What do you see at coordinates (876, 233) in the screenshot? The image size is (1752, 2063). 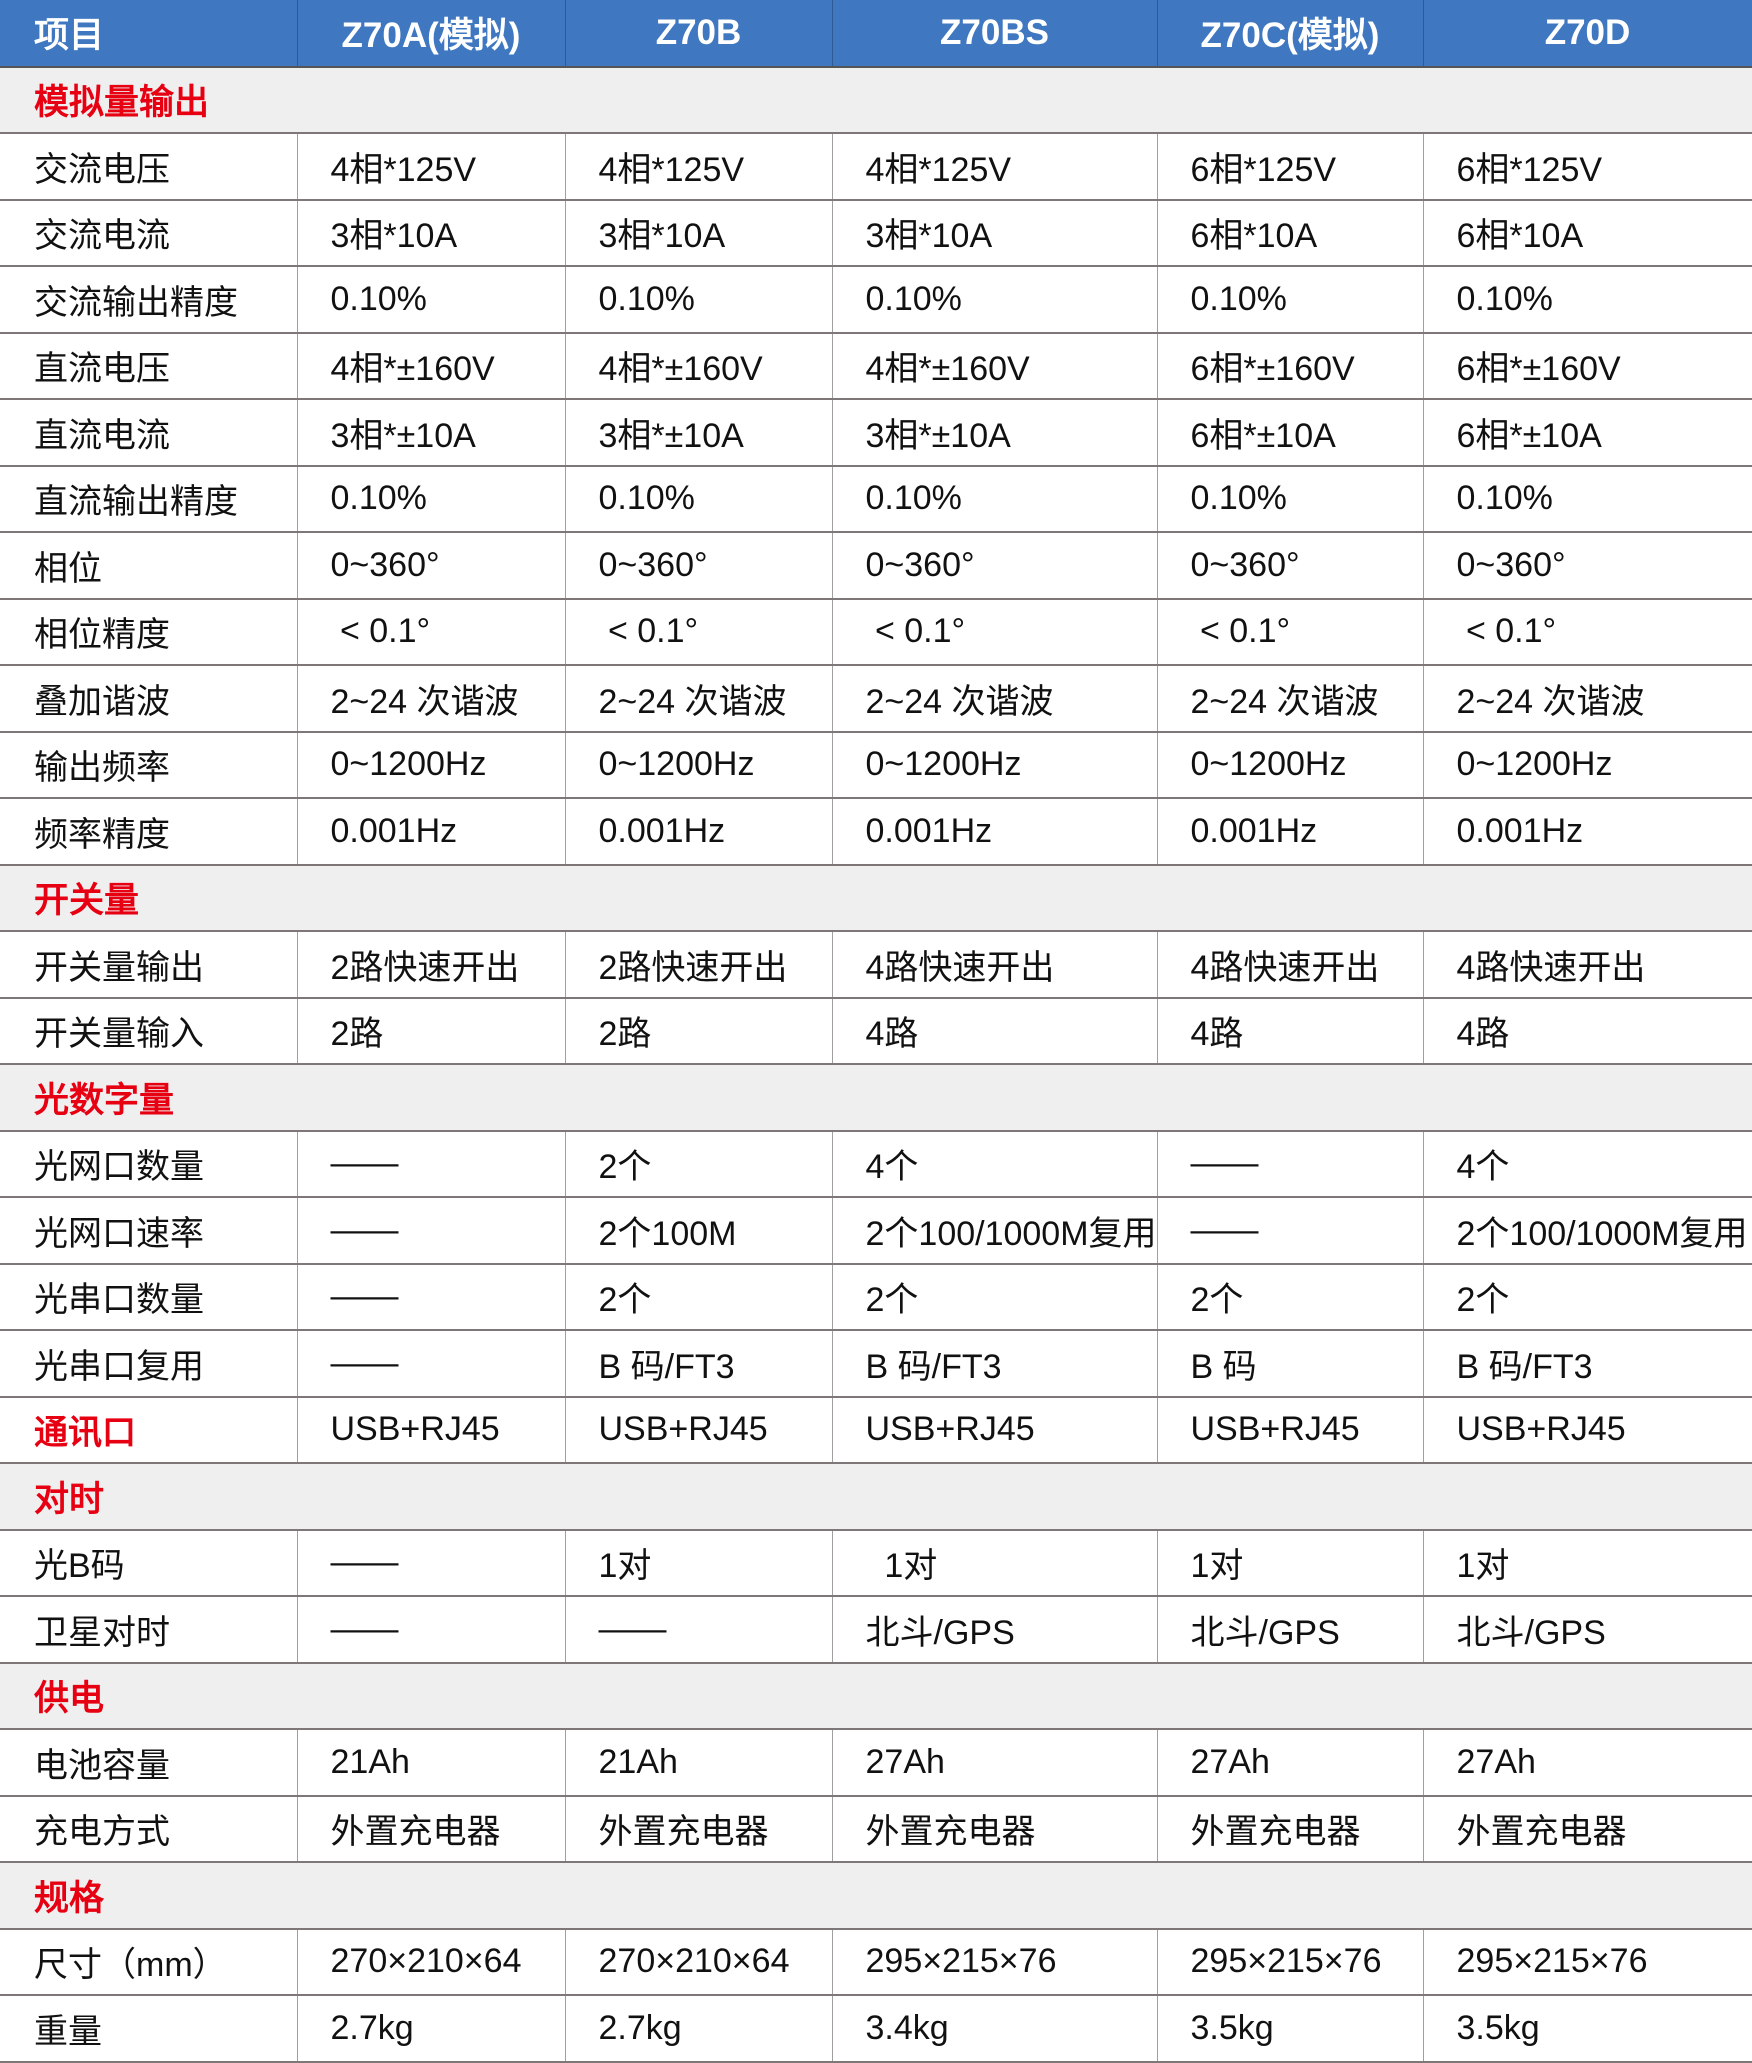 I see `table-row: 交流电流 3相*10A 3相*10A 3相*10A 6相*10A 6相*10A` at bounding box center [876, 233].